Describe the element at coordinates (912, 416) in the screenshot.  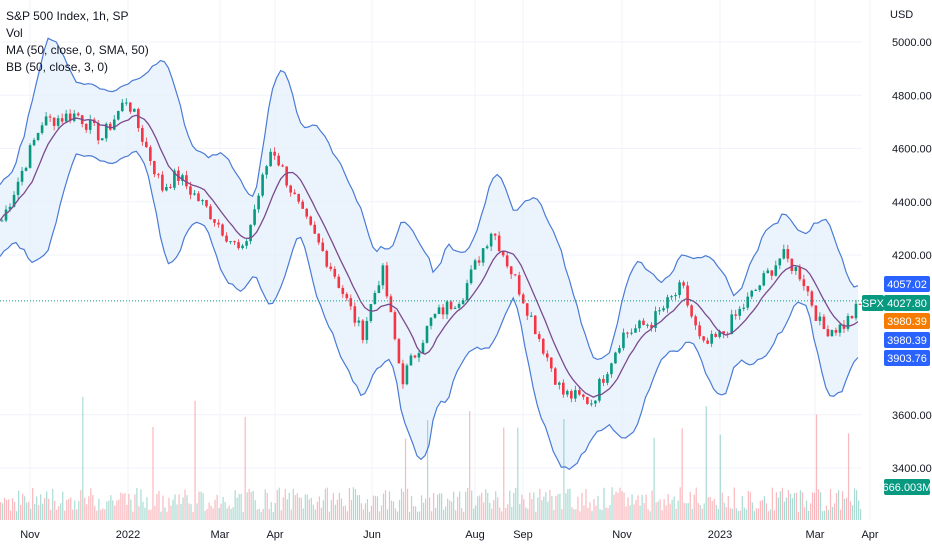
I see `price-tick-label: 3600.00` at that location.